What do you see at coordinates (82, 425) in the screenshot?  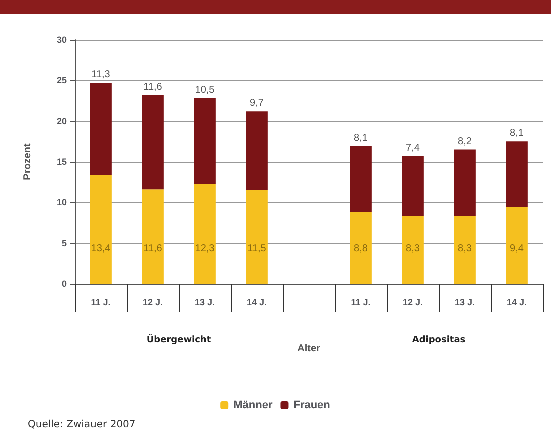 I see `source-note: Quelle: Zwiauer 2007` at bounding box center [82, 425].